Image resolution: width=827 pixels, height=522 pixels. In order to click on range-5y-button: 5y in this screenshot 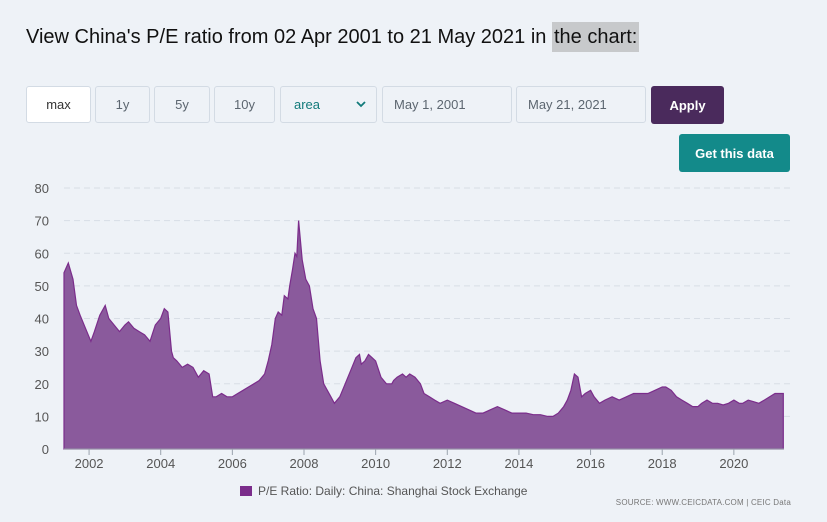, I will do `click(182, 104)`.